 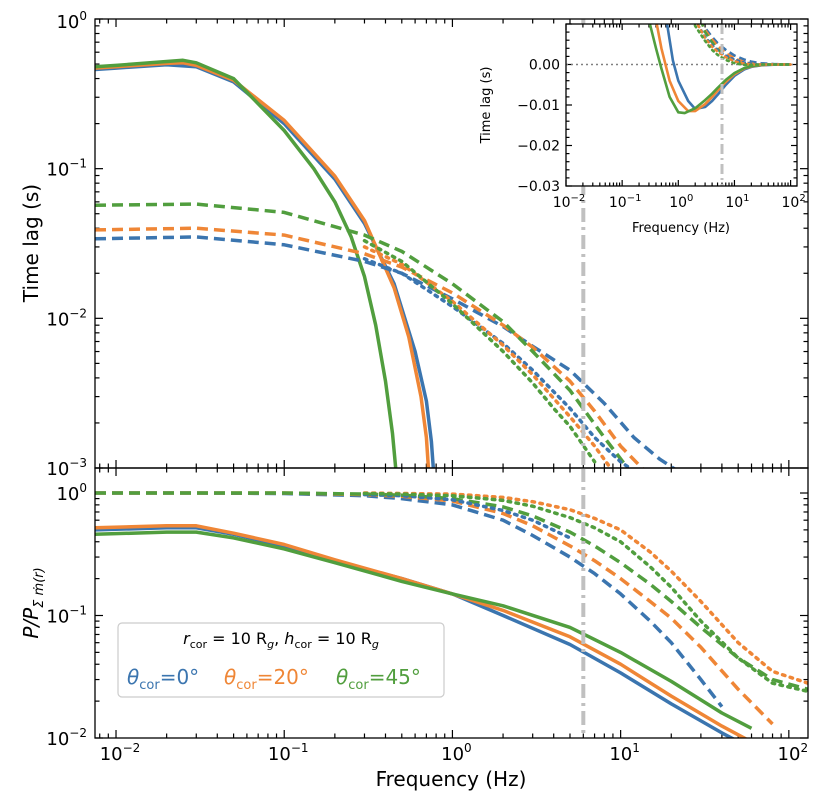 What do you see at coordinates (794, 202) in the screenshot?
I see `inset-x-tick-label: 10²` at bounding box center [794, 202].